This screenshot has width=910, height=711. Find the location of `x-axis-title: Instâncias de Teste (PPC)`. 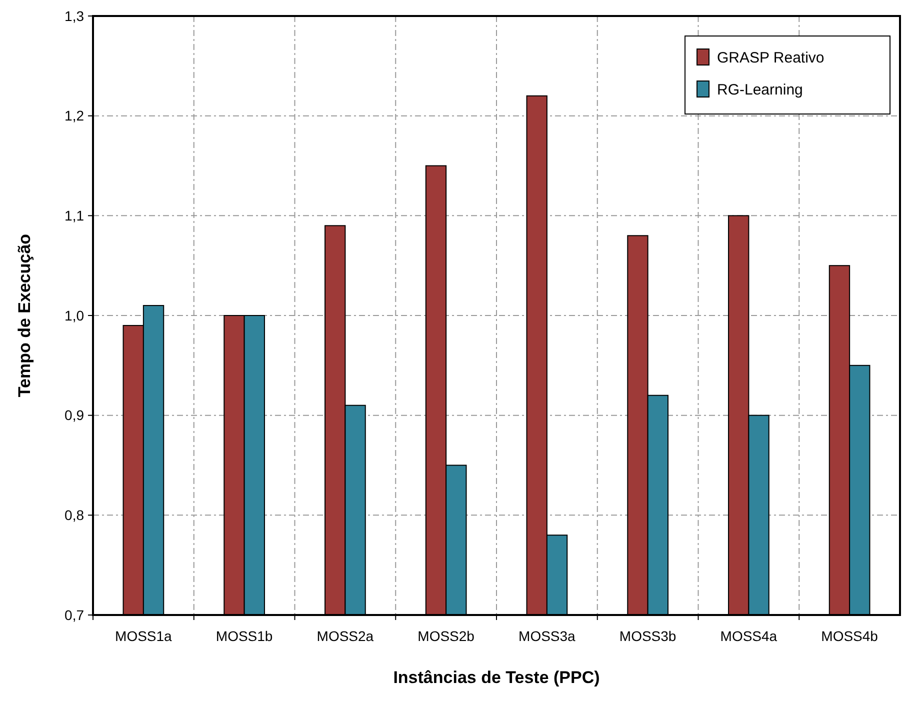

x-axis-title: Instâncias de Teste (PPC) is located at coordinates (496, 677).